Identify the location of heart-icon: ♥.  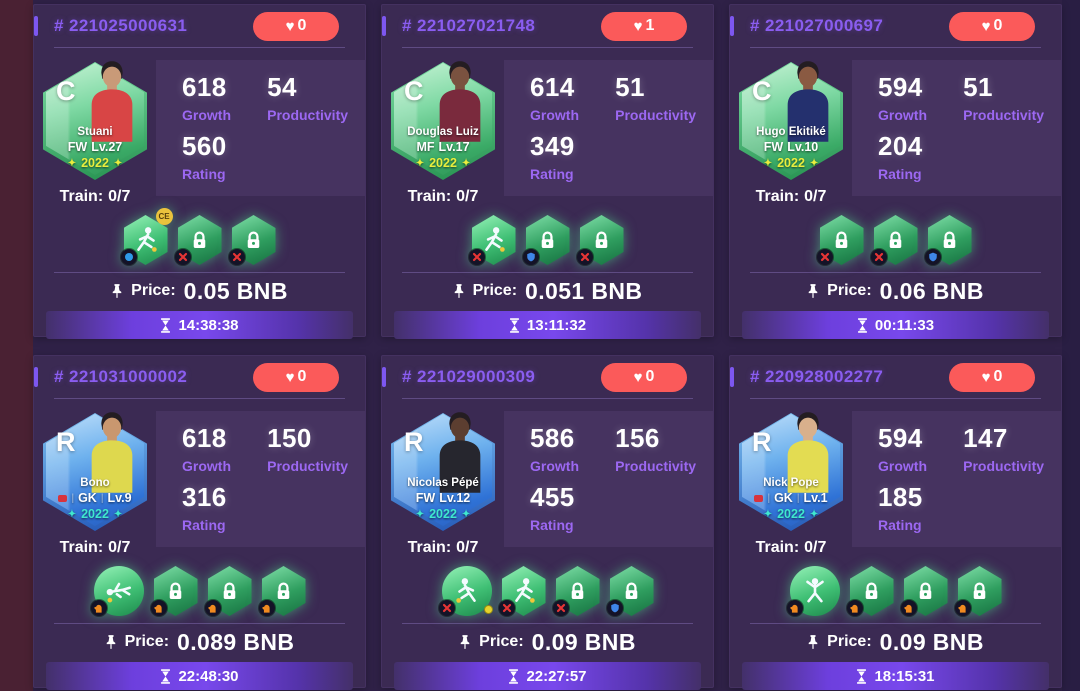
(290, 377).